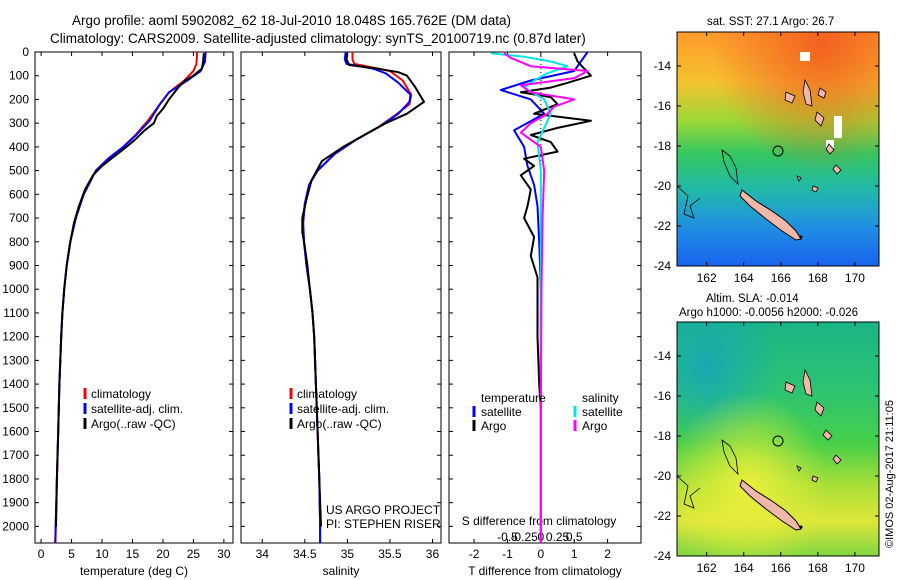 The height and width of the screenshot is (580, 900). What do you see at coordinates (19, 194) in the screenshot?
I see `depth-tick-label: 600` at bounding box center [19, 194].